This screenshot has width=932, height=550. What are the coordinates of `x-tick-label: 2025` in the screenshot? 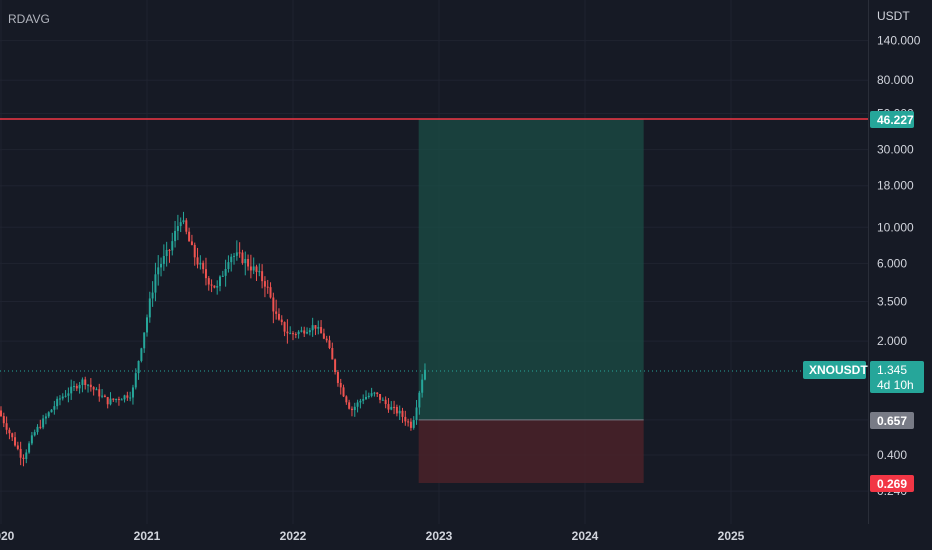 It's located at (731, 536).